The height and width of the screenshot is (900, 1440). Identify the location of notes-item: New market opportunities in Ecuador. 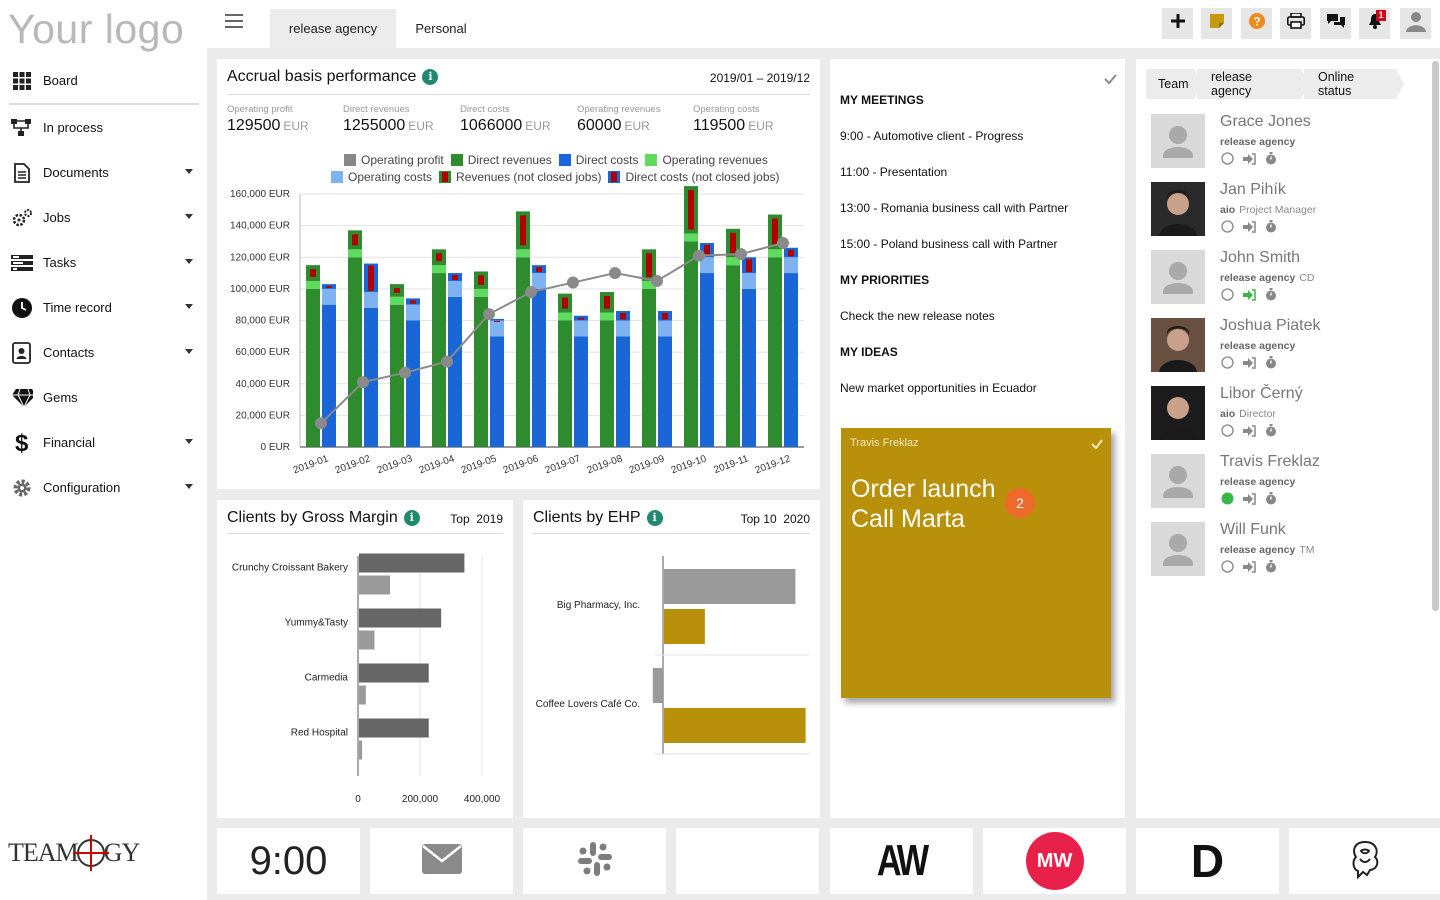
(938, 388).